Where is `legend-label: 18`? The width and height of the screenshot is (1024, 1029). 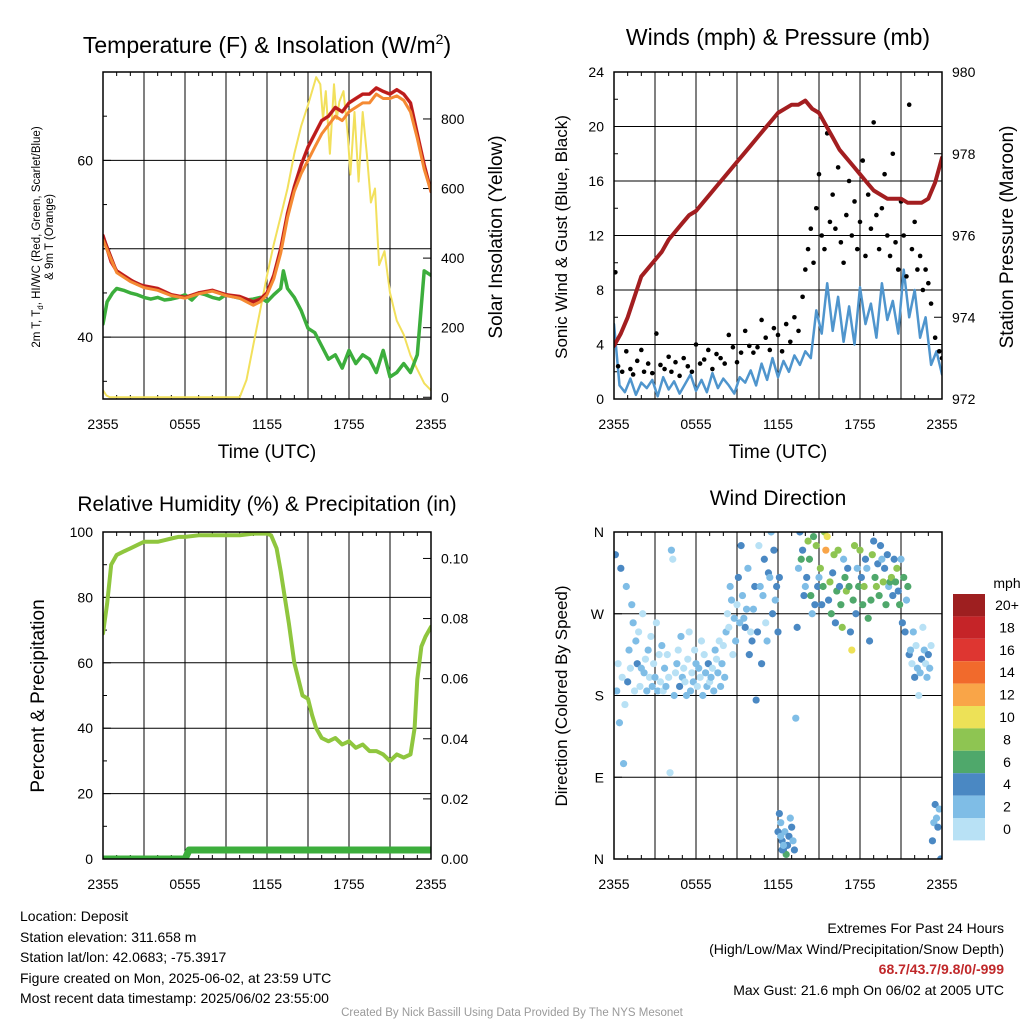
legend-label: 18 is located at coordinates (1007, 627).